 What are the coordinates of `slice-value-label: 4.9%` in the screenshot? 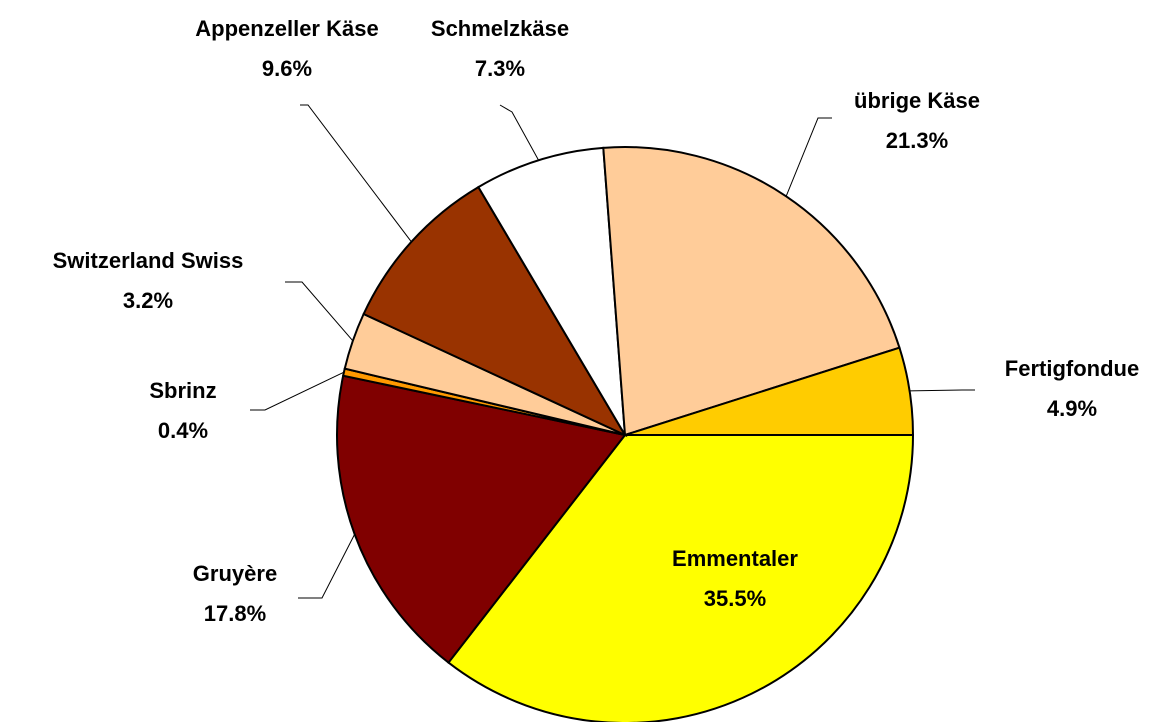 It's located at (1072, 408).